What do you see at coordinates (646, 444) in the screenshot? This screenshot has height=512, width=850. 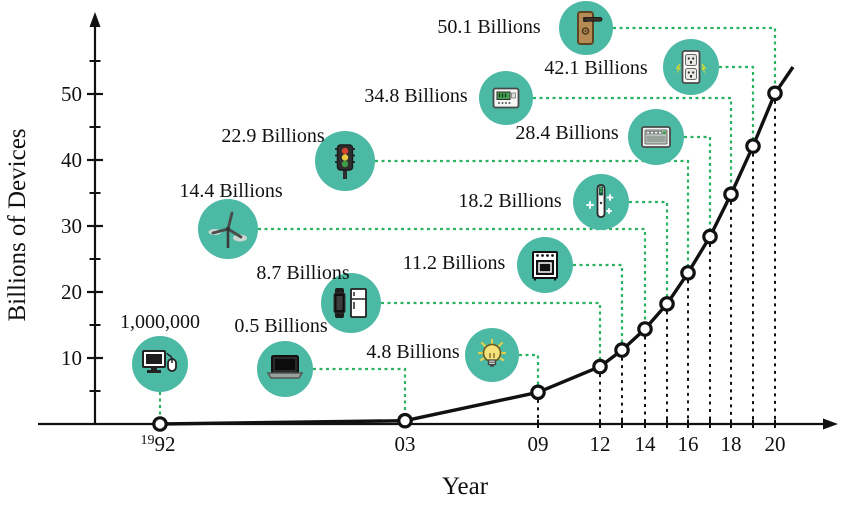 I see `x-tick-label: 14` at bounding box center [646, 444].